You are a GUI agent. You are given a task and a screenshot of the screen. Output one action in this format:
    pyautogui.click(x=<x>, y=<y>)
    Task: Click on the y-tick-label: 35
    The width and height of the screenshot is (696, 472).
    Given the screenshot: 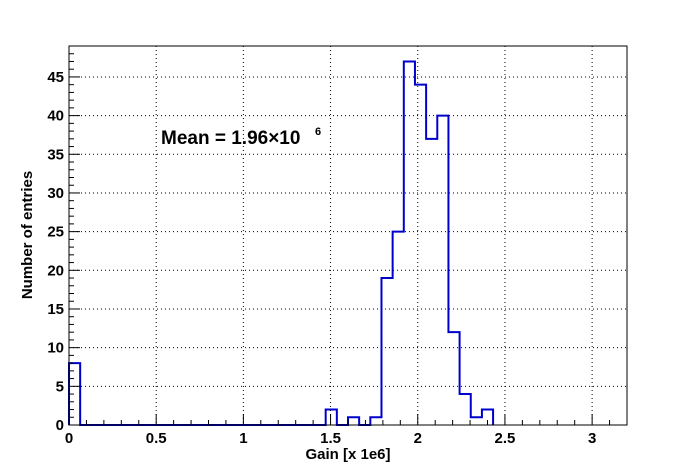 What is the action you would take?
    pyautogui.click(x=55, y=154)
    